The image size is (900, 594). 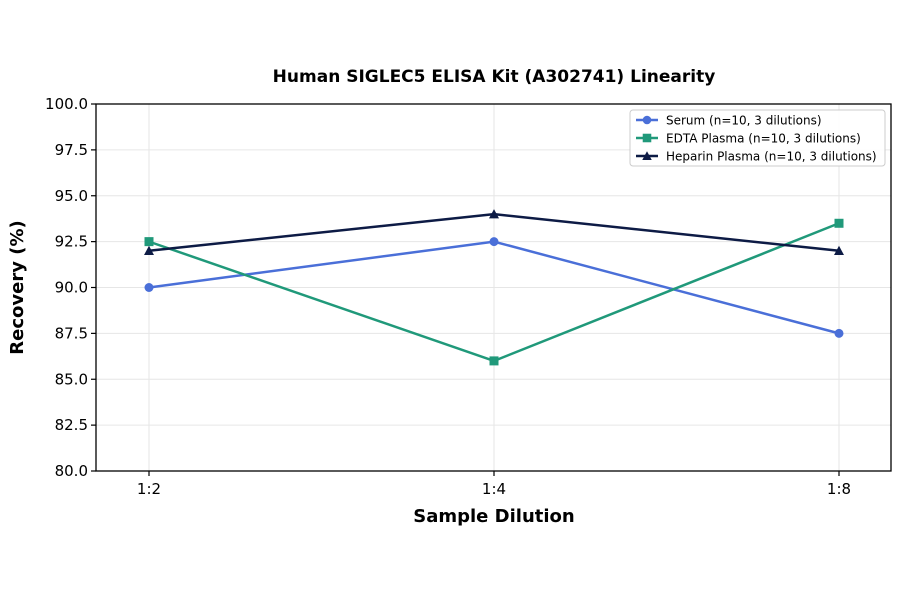 I want to click on x-tick-label: 1:4, so click(x=494, y=489).